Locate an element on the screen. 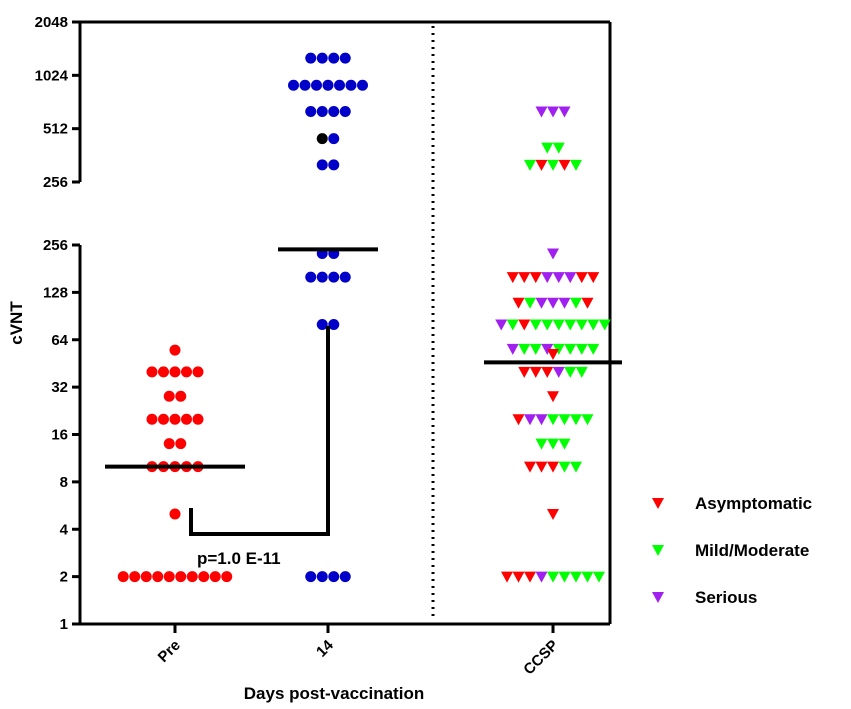  y-tick-label-upper-1: 512 is located at coordinates (55, 129).